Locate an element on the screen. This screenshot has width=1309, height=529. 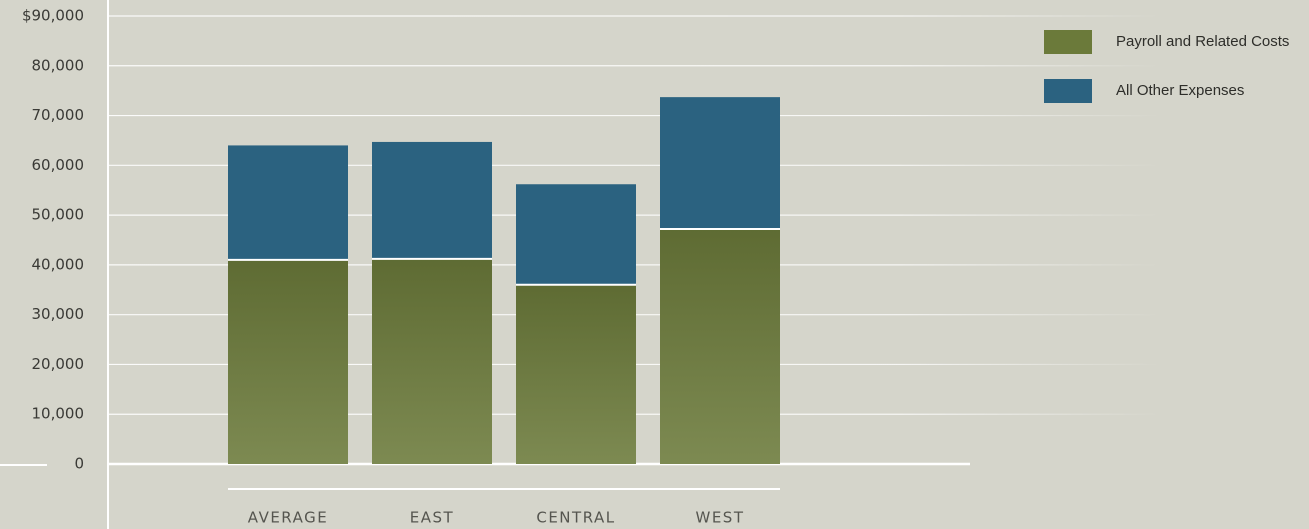
y-tick-label: 40,000 is located at coordinates (58, 264).